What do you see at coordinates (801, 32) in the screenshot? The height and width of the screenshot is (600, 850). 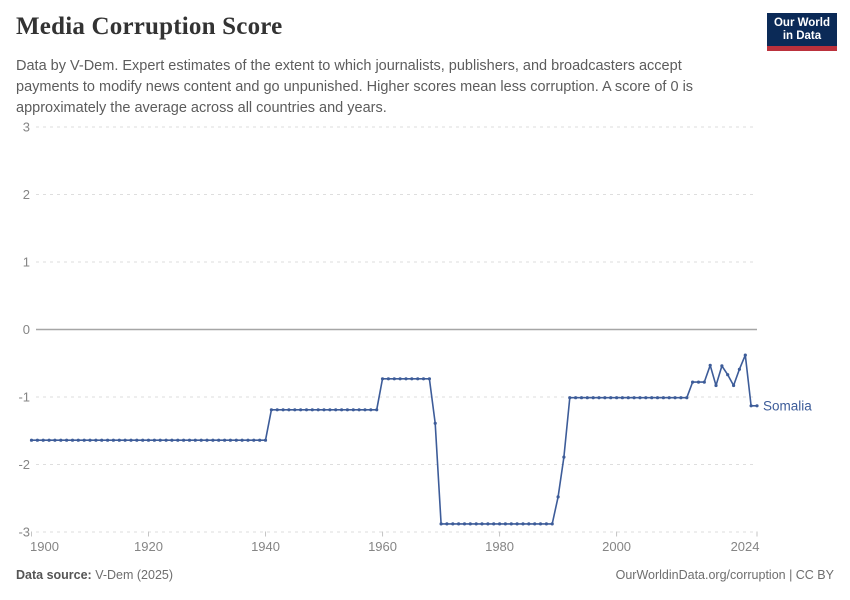 I see `owid-logo: Our World in Data` at bounding box center [801, 32].